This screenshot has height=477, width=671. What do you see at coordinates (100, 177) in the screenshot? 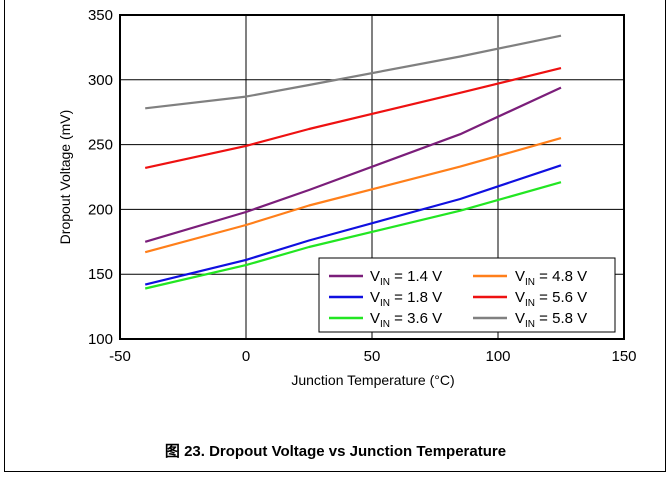
I see `y-tick-labels: 100 150 200 250 300 350` at bounding box center [100, 177].